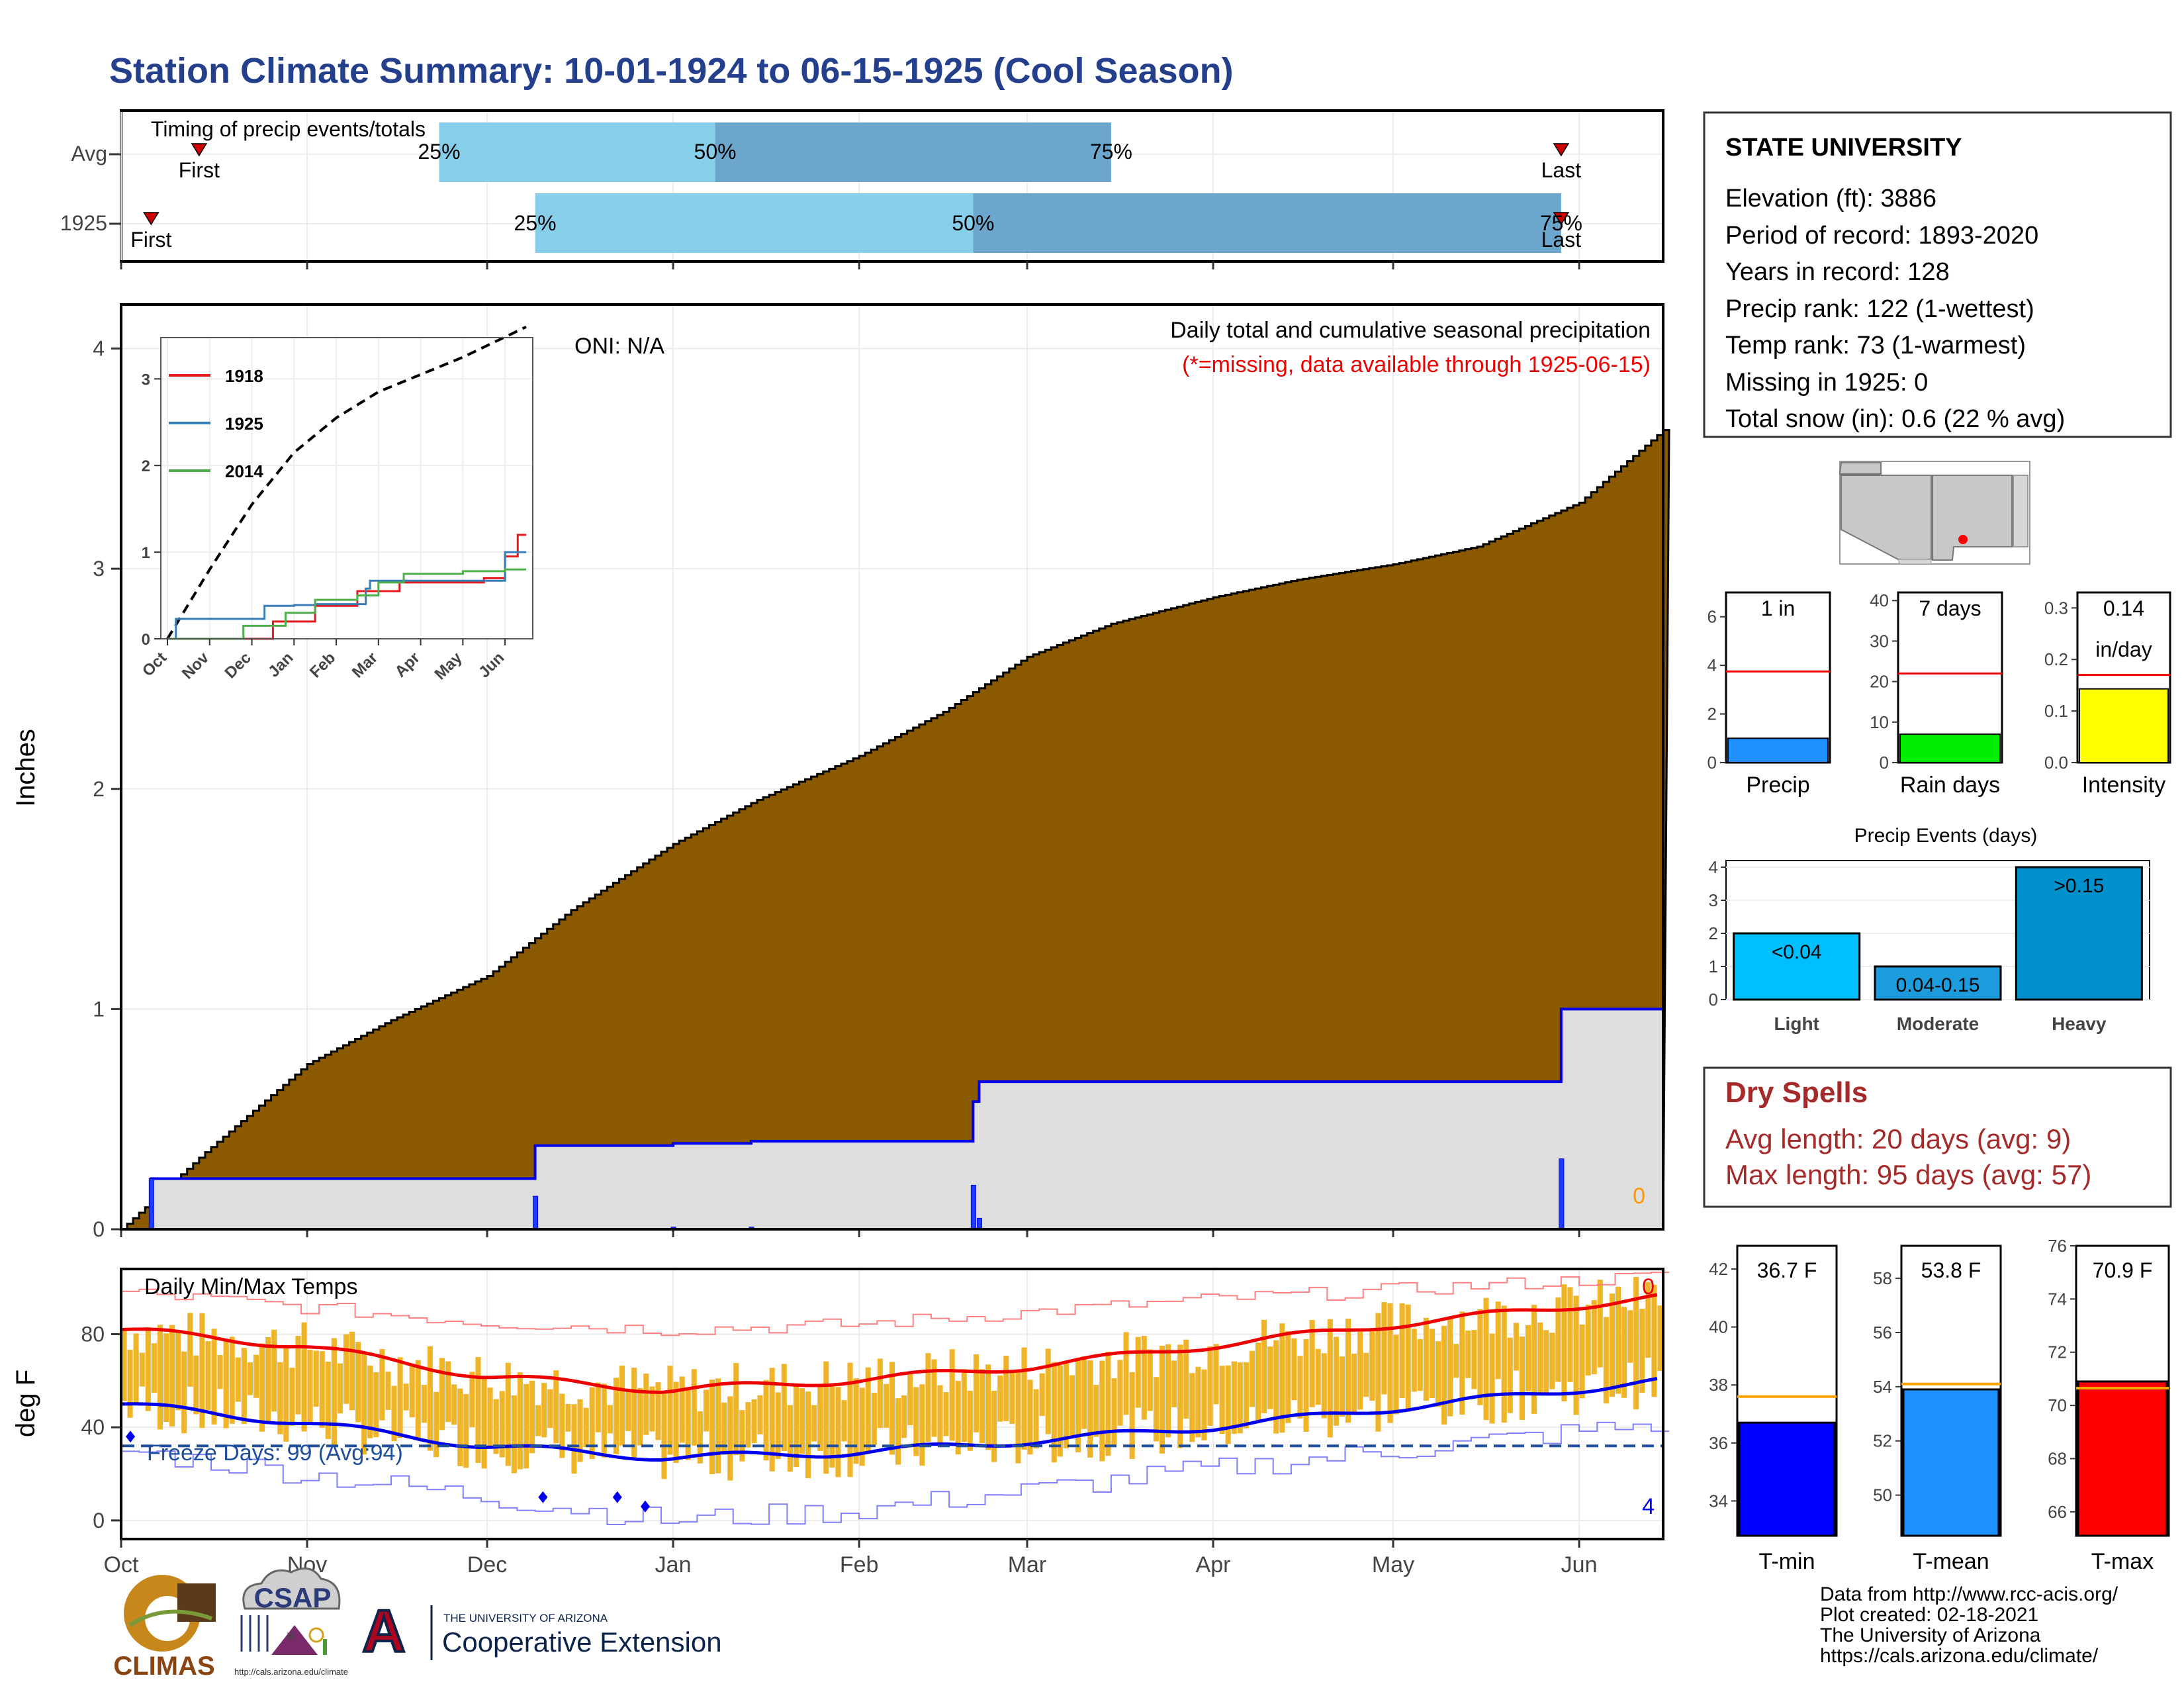 The height and width of the screenshot is (1688, 2184). I want to click on summary-tick-label: 20, so click(1880, 682).